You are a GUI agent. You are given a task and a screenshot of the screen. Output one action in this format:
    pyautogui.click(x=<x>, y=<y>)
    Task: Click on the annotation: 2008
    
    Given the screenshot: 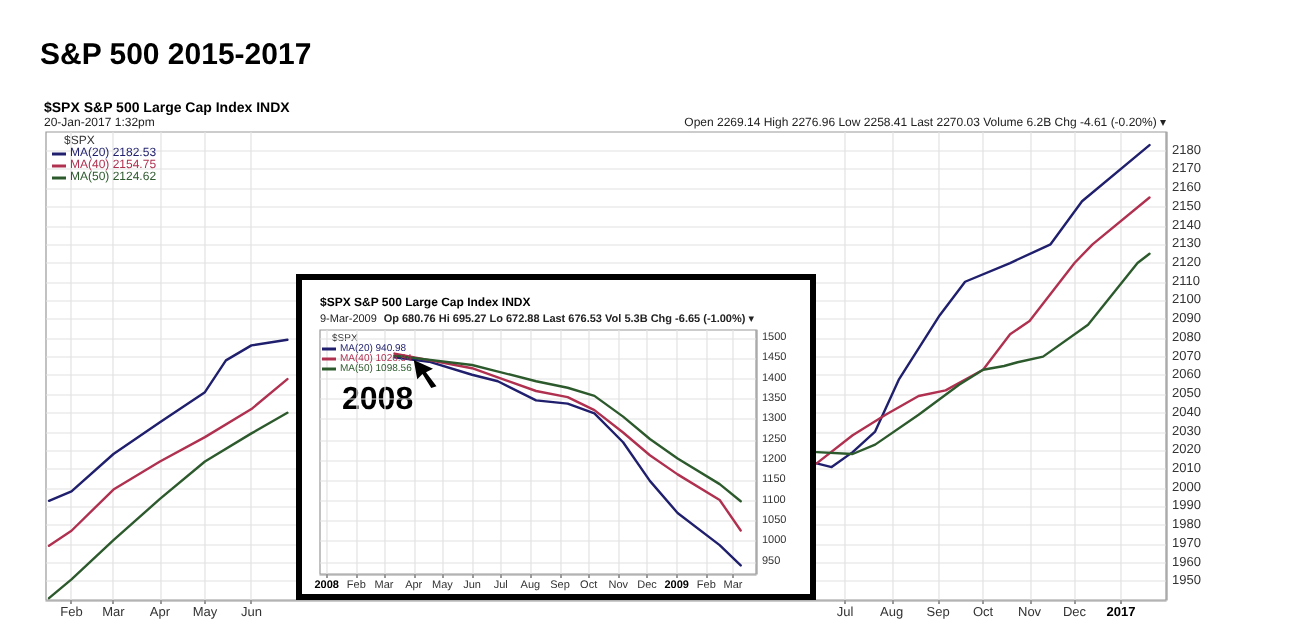 What is the action you would take?
    pyautogui.click(x=378, y=400)
    